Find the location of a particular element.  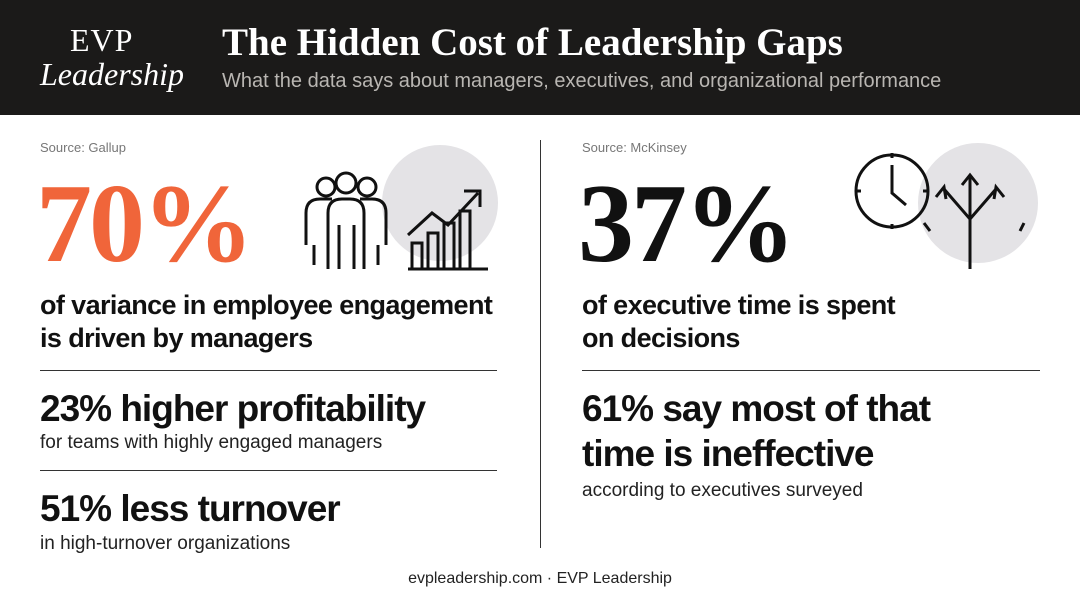

fact-headline: time is ineffective is located at coordinates (728, 453).